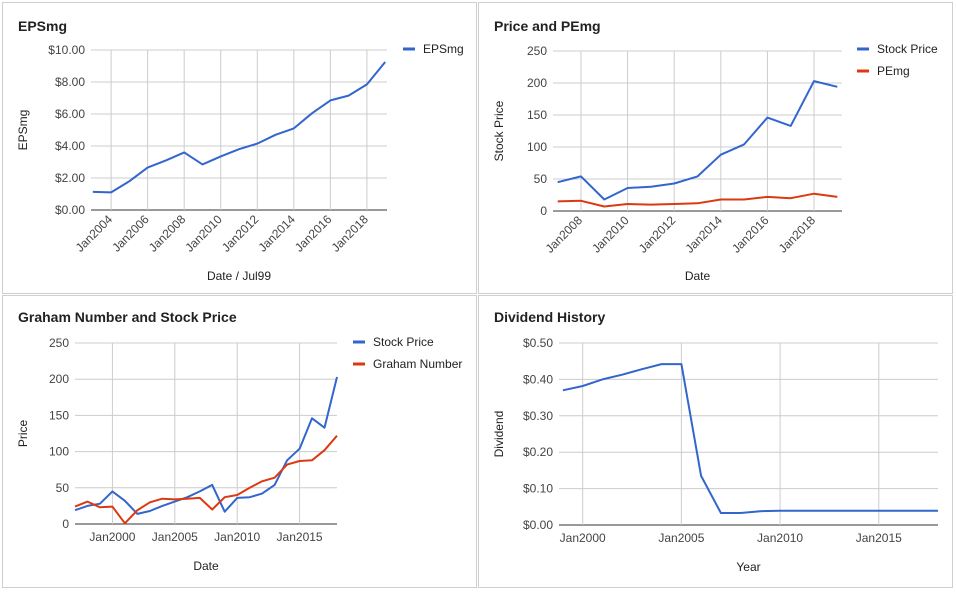 Image resolution: width=956 pixels, height=593 pixels. Describe the element at coordinates (127, 317) in the screenshot. I see `chart-title: Graham Number and Stock Price` at that location.